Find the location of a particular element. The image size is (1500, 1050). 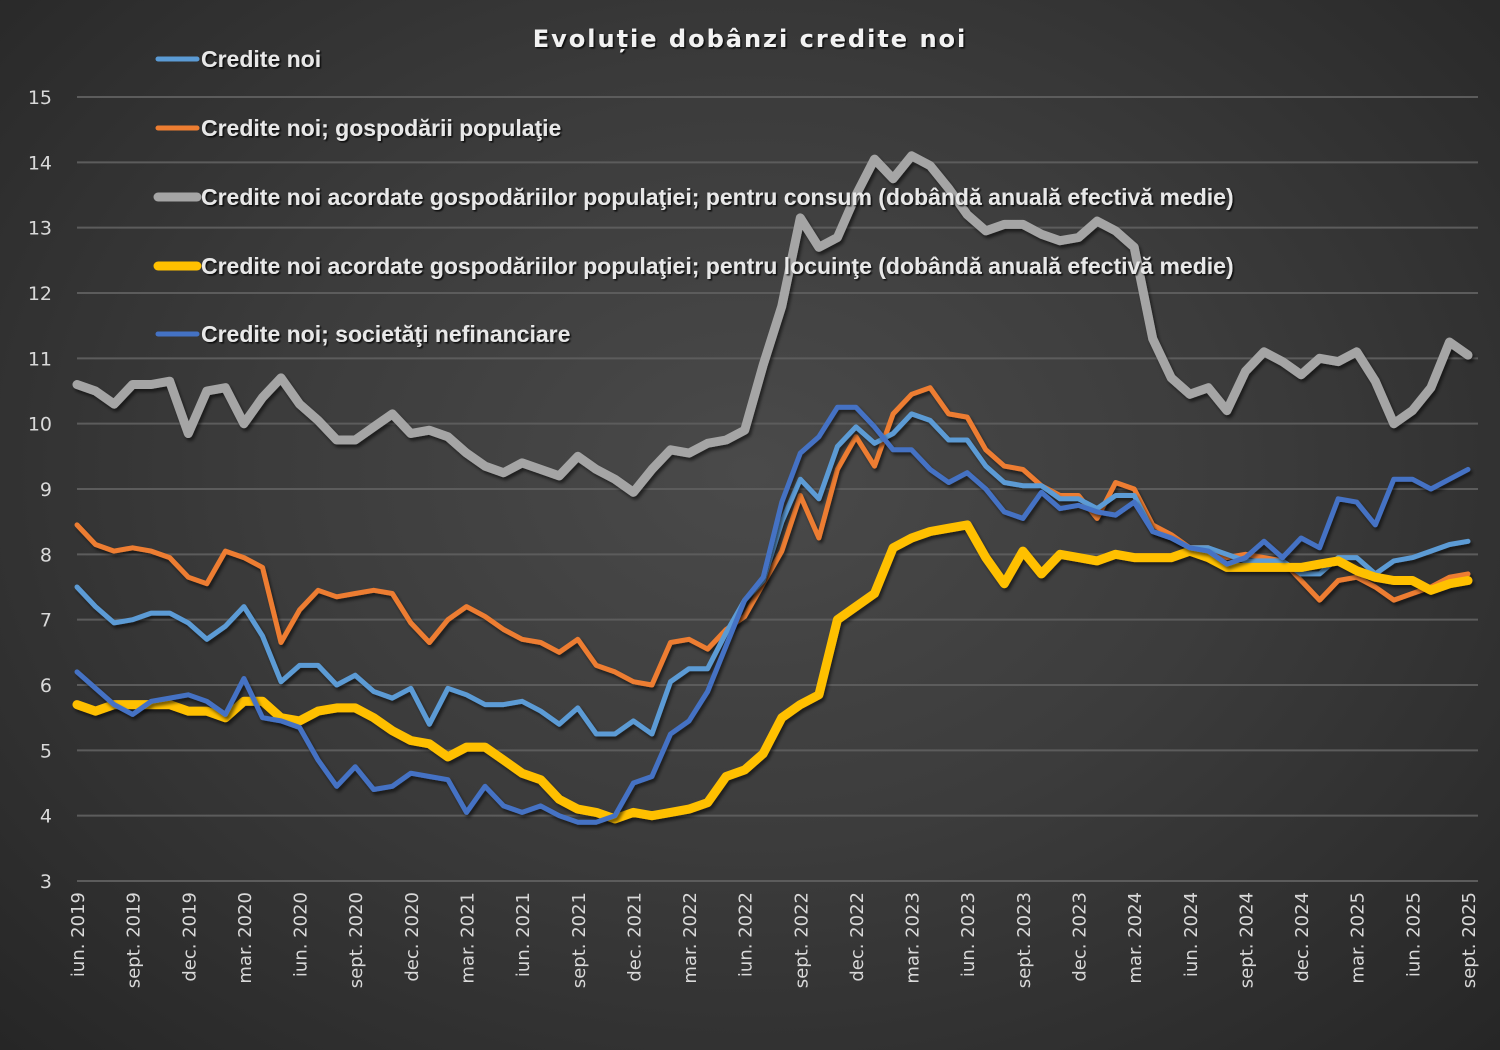

x-tick-label: iun. 2023 is located at coordinates (968, 934).